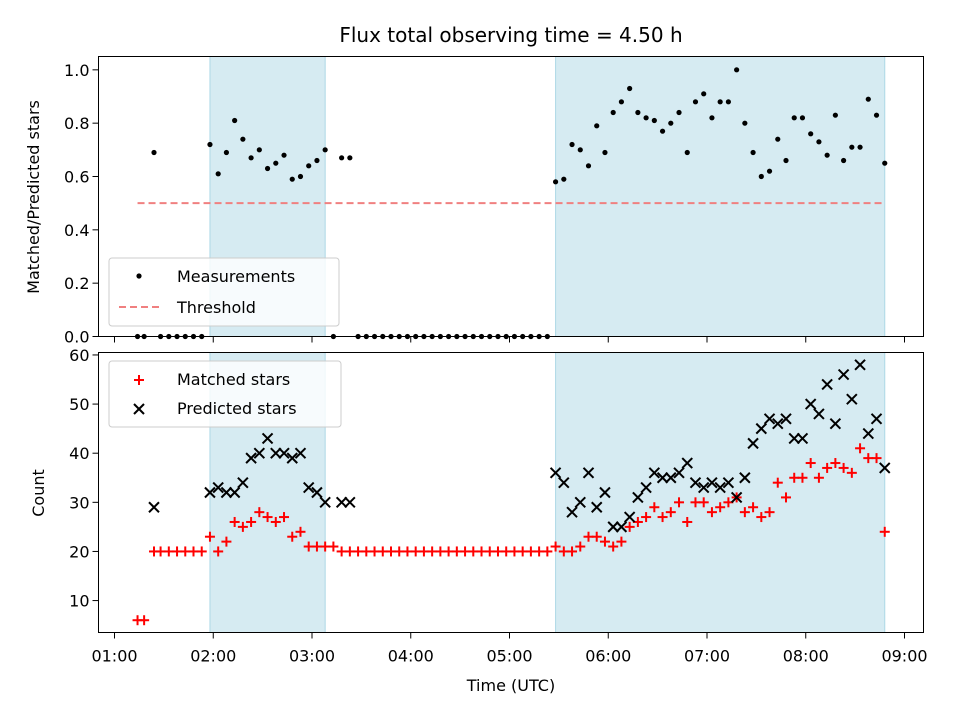 Image resolution: width=960 pixels, height=720 pixels. What do you see at coordinates (79, 551) in the screenshot?
I see `bot-y-tick-label: 20` at bounding box center [79, 551].